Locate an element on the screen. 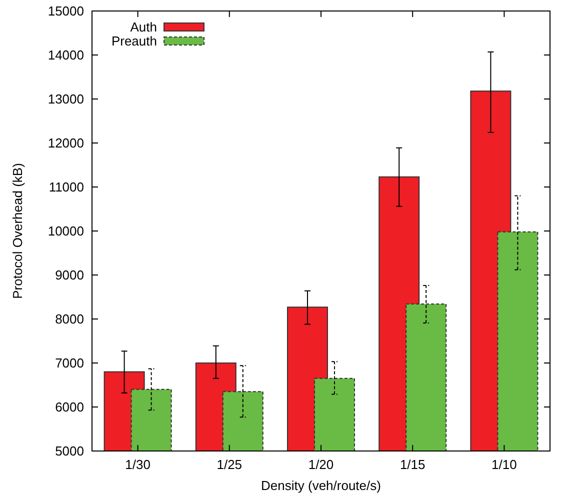 This screenshot has width=564, height=498. y-tick-label: 8000 is located at coordinates (69, 319).